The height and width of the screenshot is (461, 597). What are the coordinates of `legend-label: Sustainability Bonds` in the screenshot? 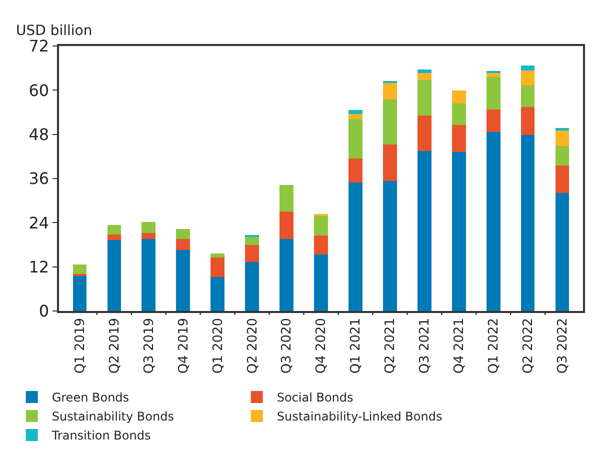 It's located at (113, 417).